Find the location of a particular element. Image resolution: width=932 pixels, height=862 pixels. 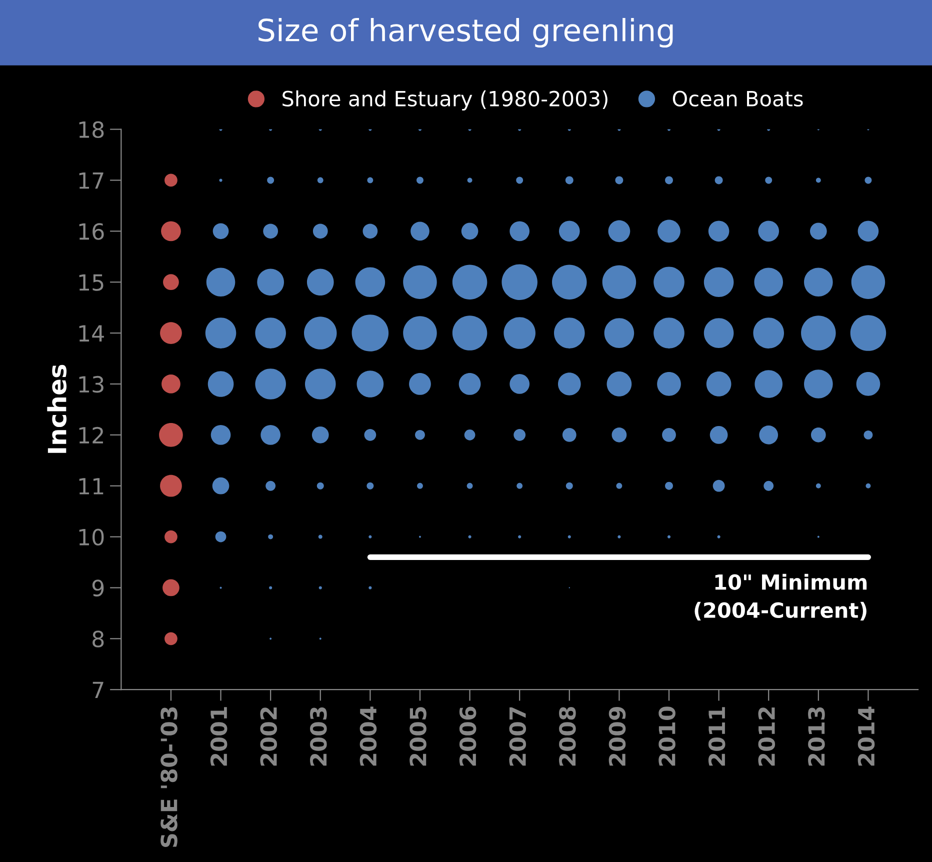

y-tick-label: 15 is located at coordinates (91, 282).